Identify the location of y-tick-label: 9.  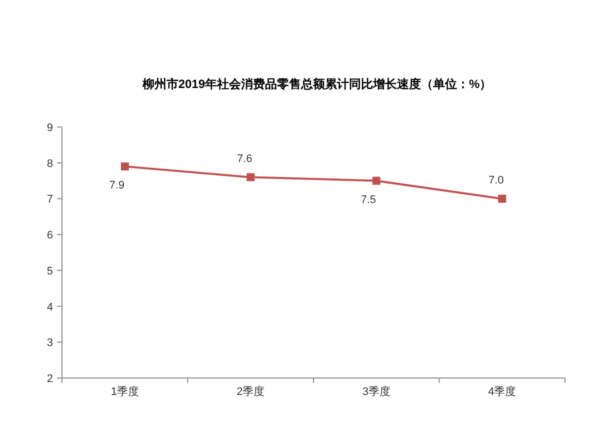
(49, 128).